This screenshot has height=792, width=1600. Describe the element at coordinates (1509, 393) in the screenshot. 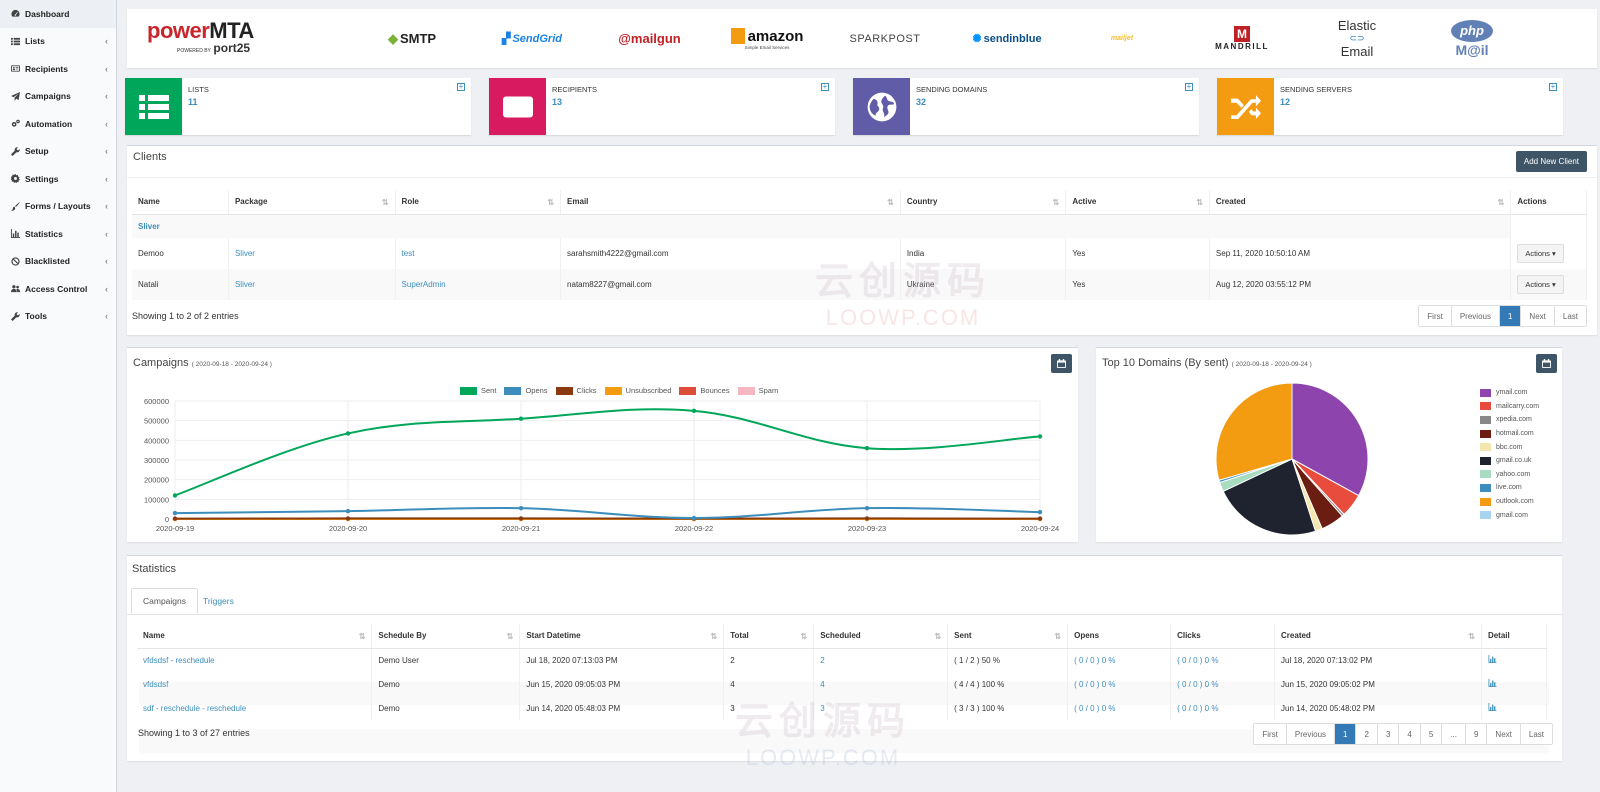

I see `pie-legend-item: ymail.com` at that location.